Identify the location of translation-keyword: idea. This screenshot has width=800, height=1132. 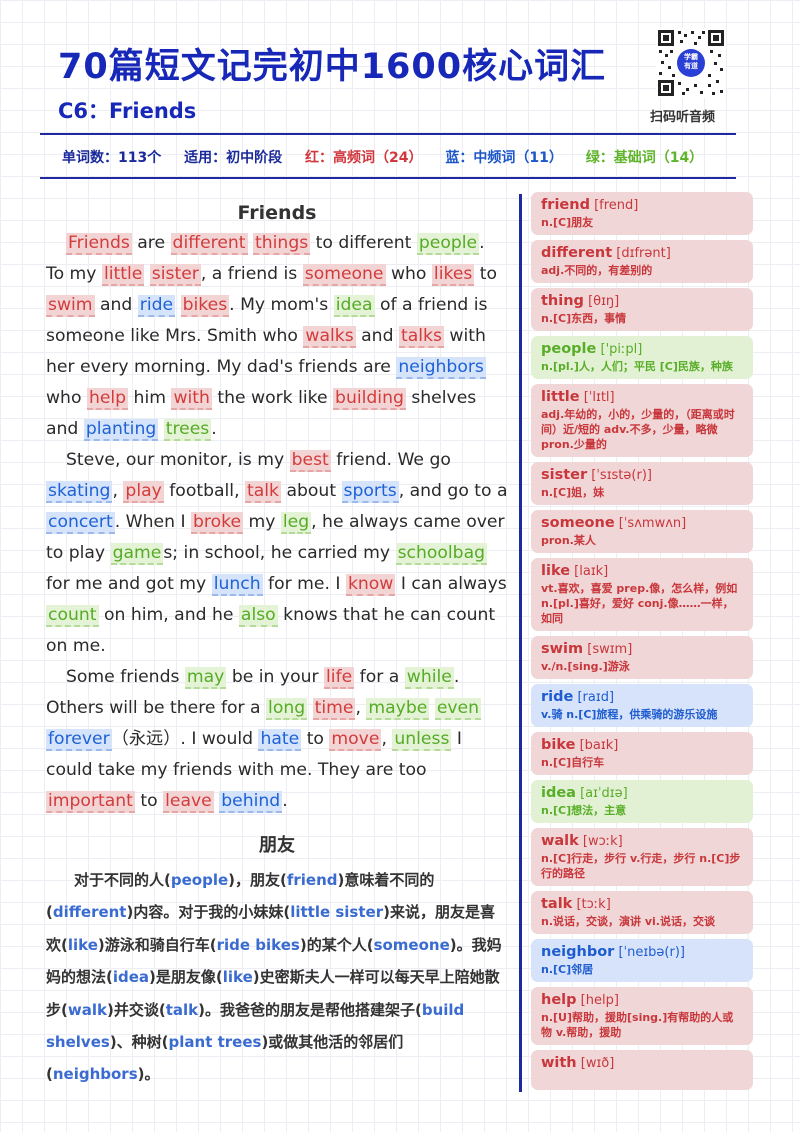
(131, 977).